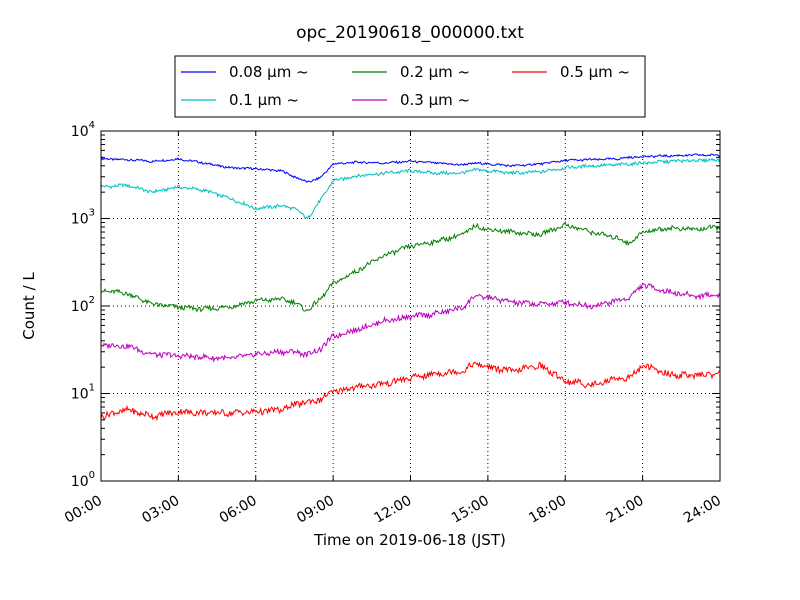 Image resolution: width=800 pixels, height=600 pixels. Describe the element at coordinates (83, 218) in the screenshot. I see `y-tick-label: 10³` at that location.